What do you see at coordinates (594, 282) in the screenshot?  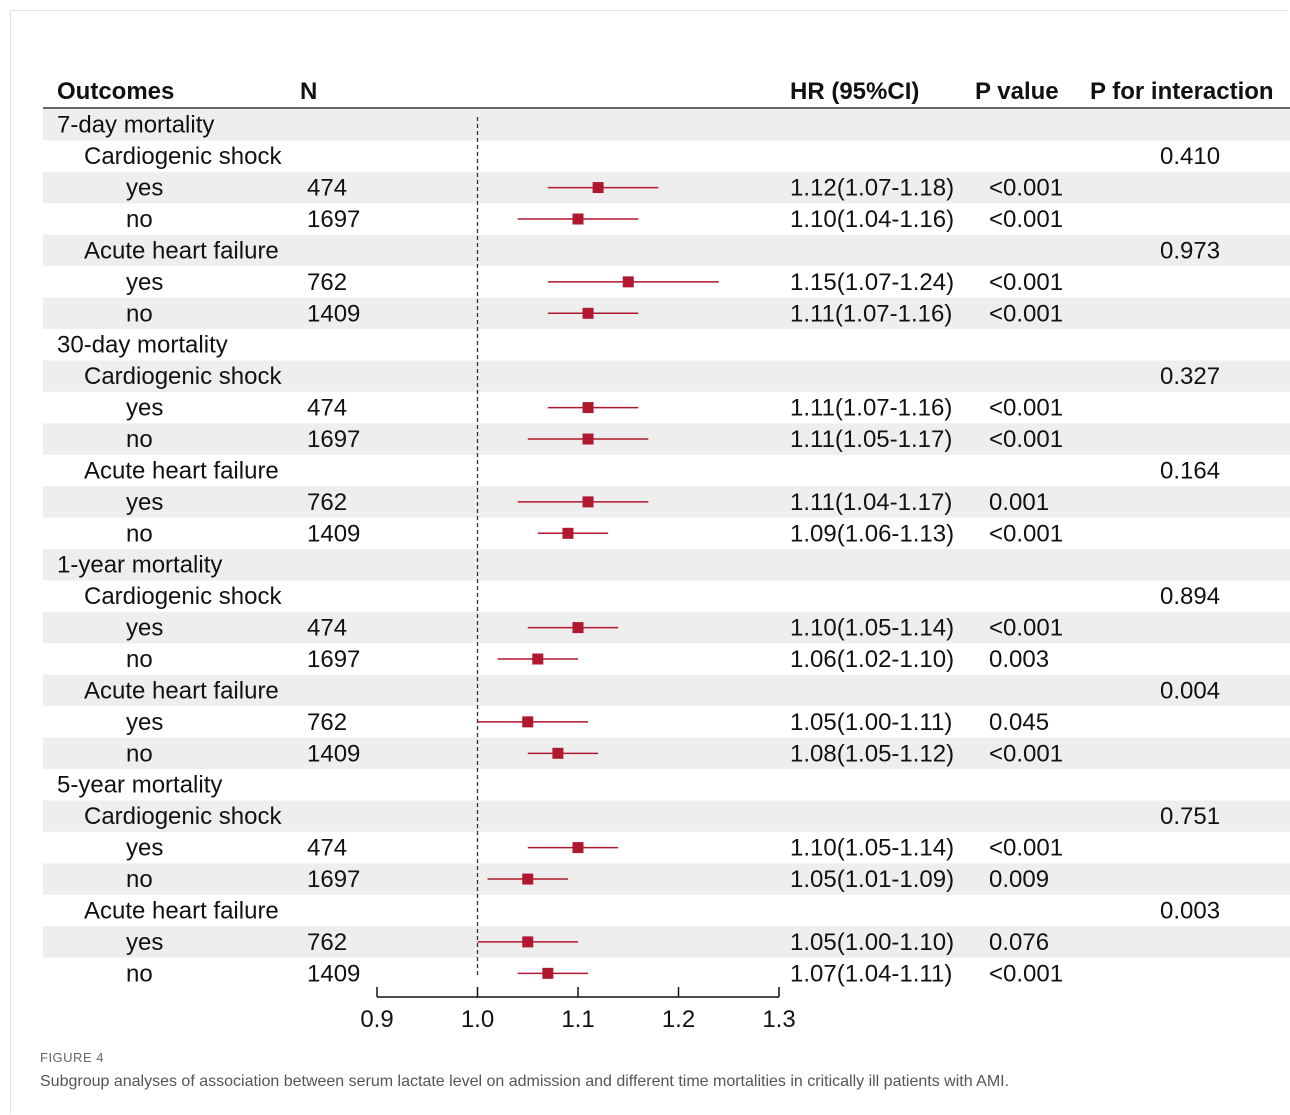 I see `table-row: yes 762 1.15(1.07-1.24) <0.001` at bounding box center [594, 282].